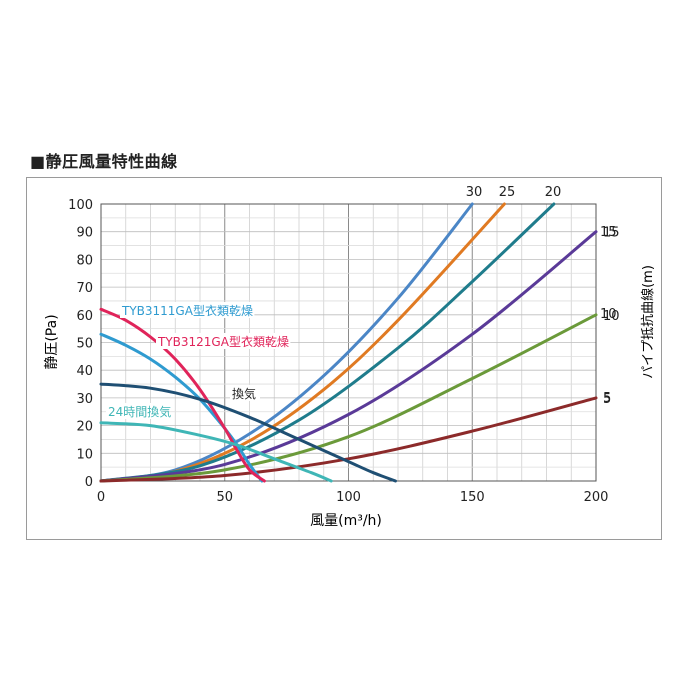 Image resolution: width=700 pixels, height=700 pixels. Describe the element at coordinates (346, 521) in the screenshot. I see `x-axis-label: 風量(m³/h)` at that location.